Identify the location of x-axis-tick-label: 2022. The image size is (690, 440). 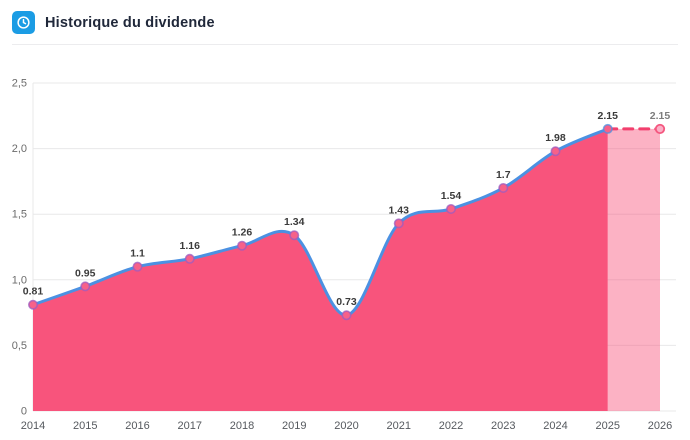
(451, 426).